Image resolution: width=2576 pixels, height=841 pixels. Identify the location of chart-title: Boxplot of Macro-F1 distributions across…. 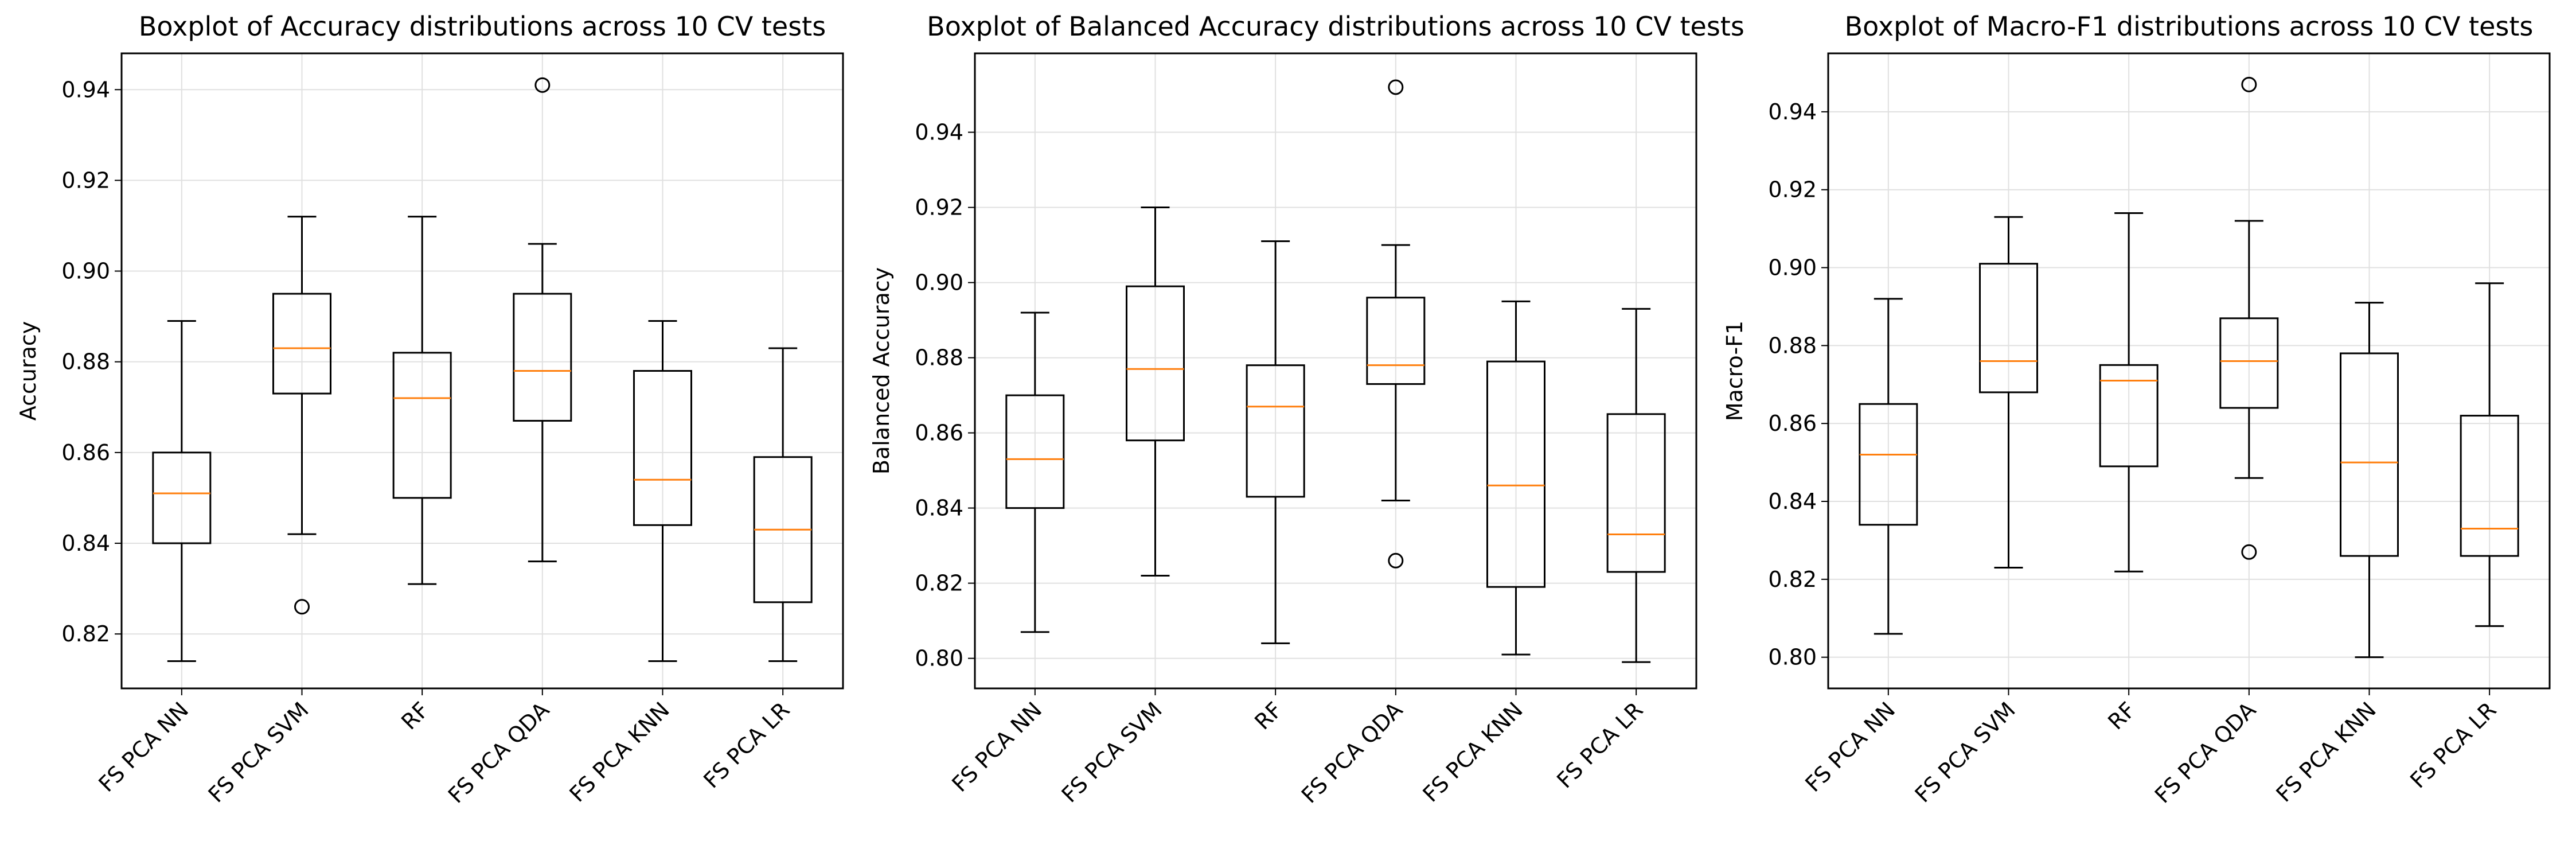
(2190, 26).